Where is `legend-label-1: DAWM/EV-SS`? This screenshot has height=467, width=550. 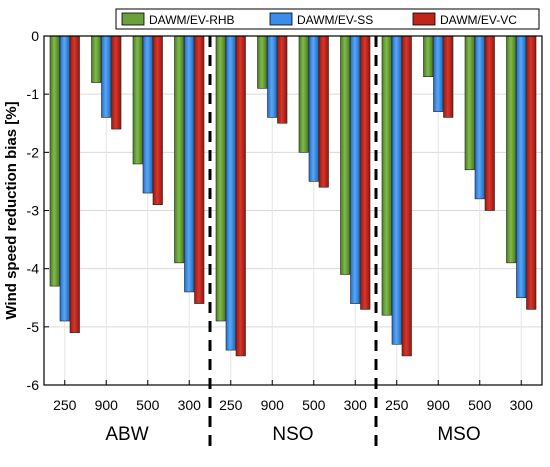 legend-label-1: DAWM/EV-SS is located at coordinates (335, 20).